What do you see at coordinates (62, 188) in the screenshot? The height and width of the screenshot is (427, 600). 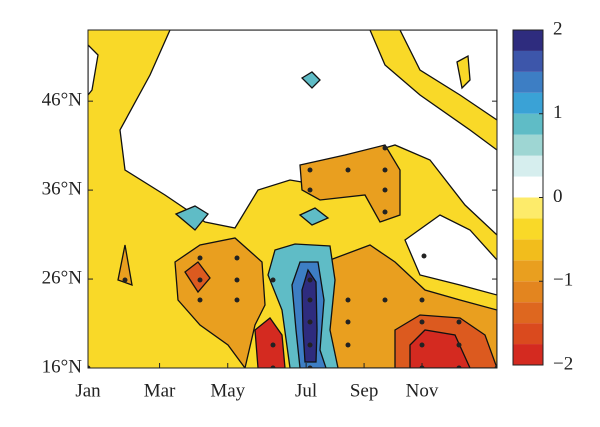 I see `y-tick-label: 36°N` at bounding box center [62, 188].